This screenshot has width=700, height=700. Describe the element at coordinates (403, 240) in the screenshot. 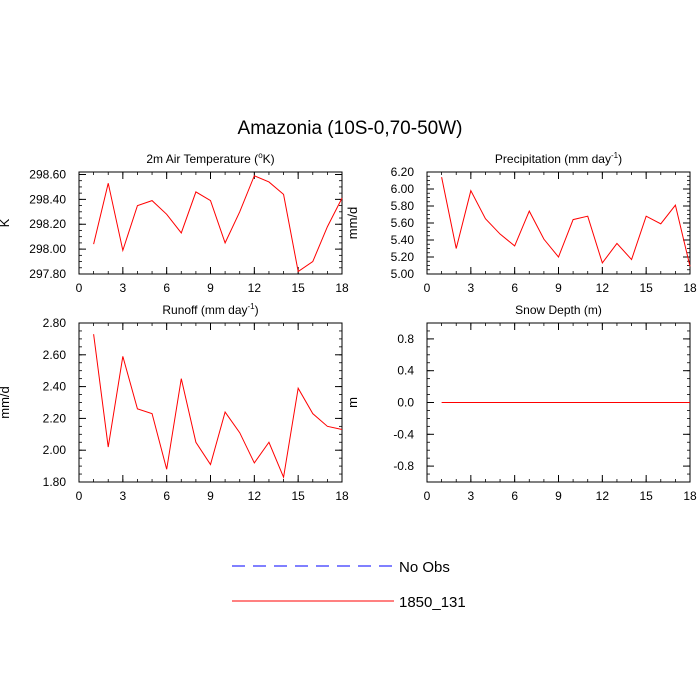

I see `y-tick-label: 5.40` at that location.